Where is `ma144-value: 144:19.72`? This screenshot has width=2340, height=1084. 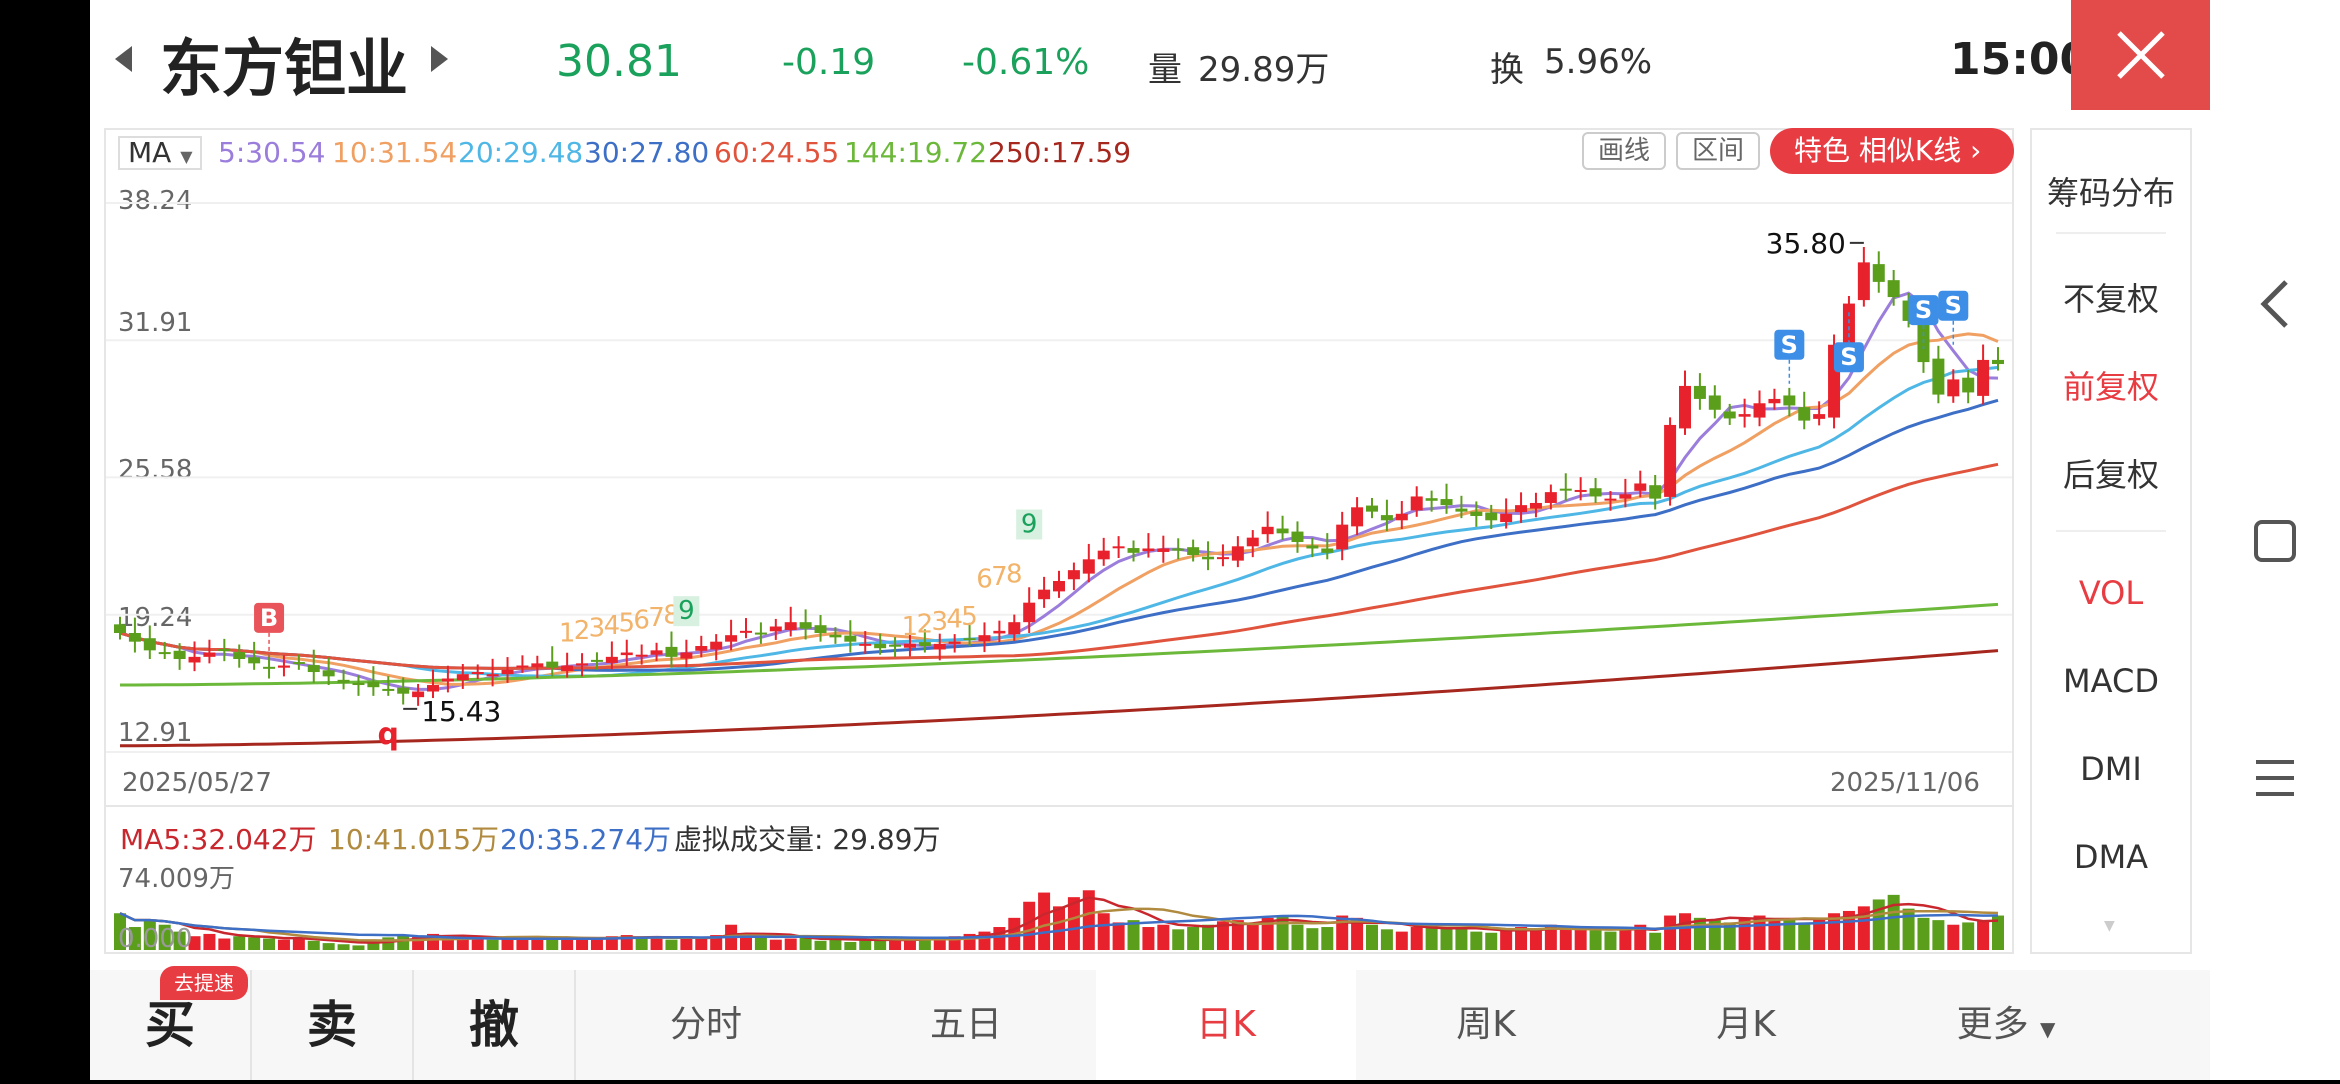 ma144-value: 144:19.72 is located at coordinates (916, 152).